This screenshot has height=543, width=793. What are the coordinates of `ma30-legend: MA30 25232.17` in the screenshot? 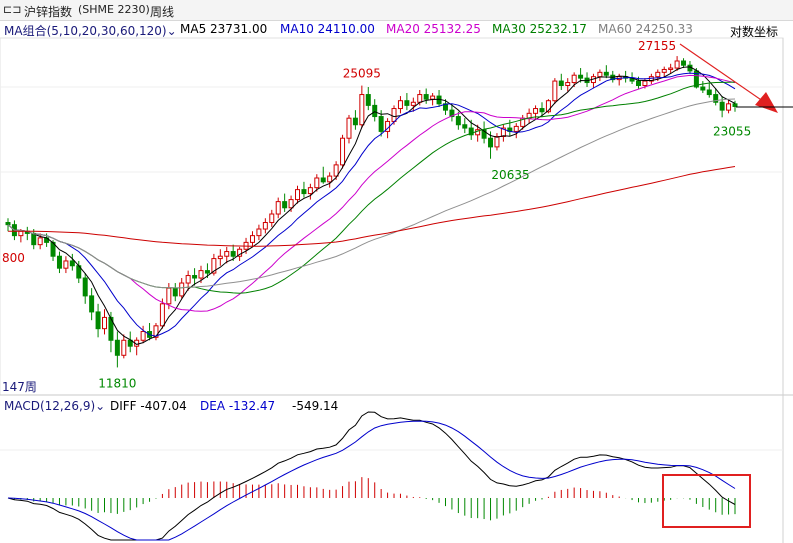 It's located at (539, 29).